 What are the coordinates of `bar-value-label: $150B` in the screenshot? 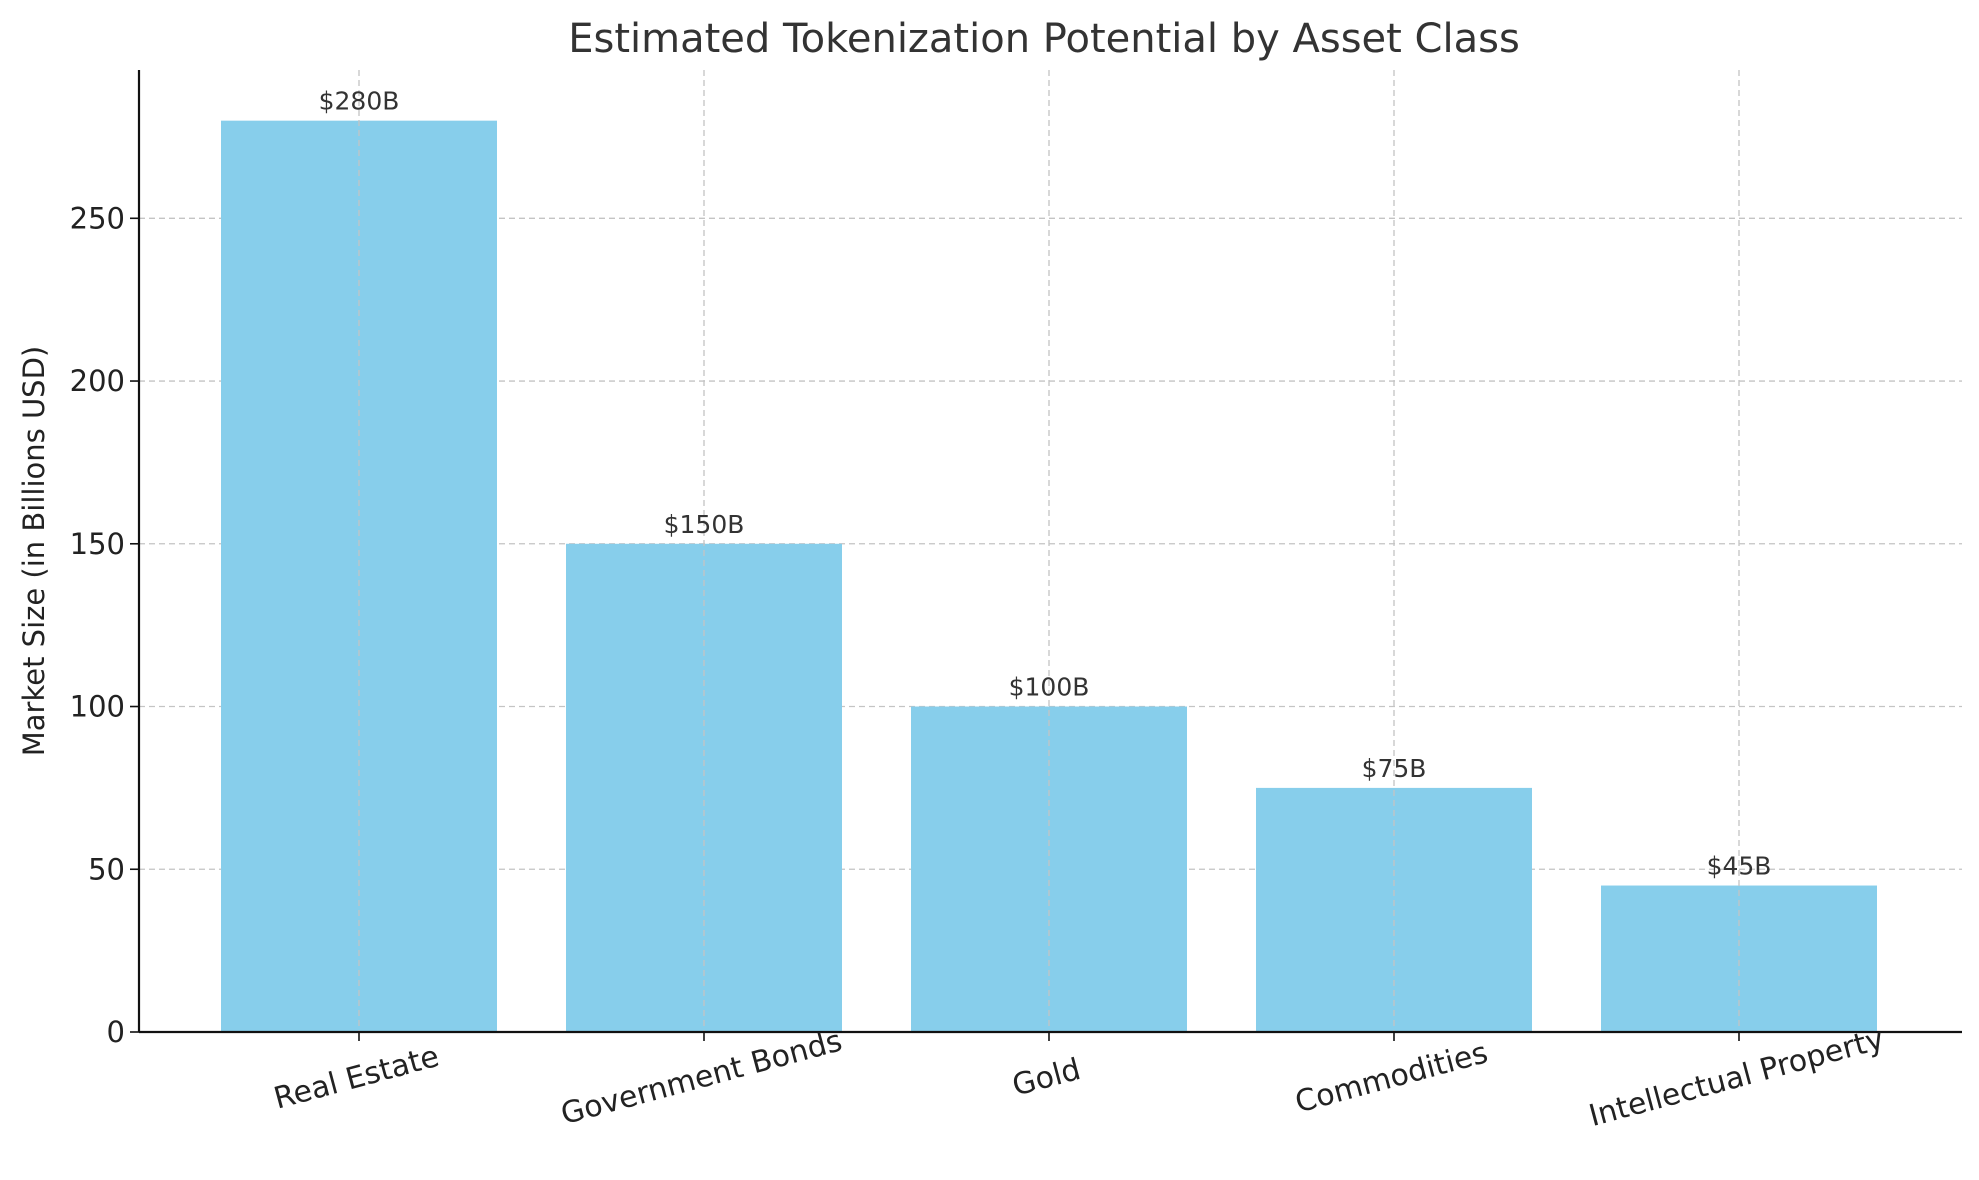 It's located at (704, 524).